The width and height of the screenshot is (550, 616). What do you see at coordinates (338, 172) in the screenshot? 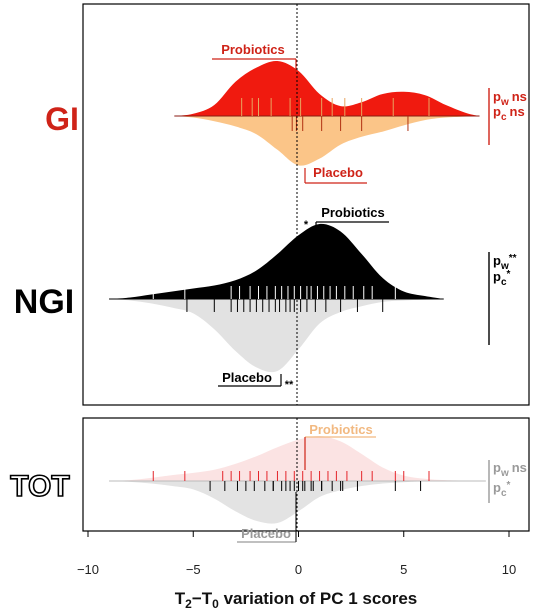
I see `gi-placebo-label: Placebo` at bounding box center [338, 172].